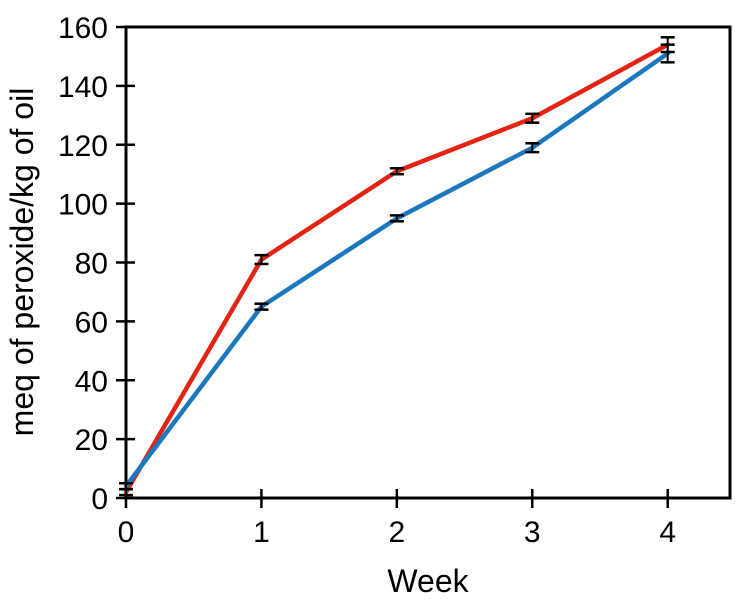 Image resolution: width=753 pixels, height=601 pixels. I want to click on y-tick-label: 80, so click(91, 264).